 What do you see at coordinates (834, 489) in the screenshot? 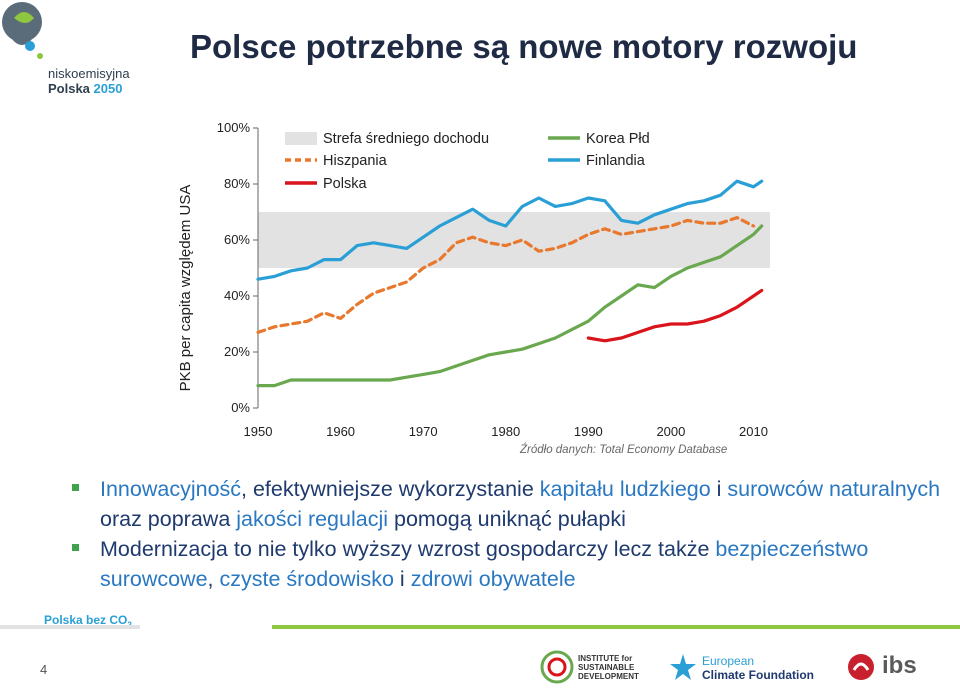
I see `highlight-text: surowców naturalnych` at bounding box center [834, 489].